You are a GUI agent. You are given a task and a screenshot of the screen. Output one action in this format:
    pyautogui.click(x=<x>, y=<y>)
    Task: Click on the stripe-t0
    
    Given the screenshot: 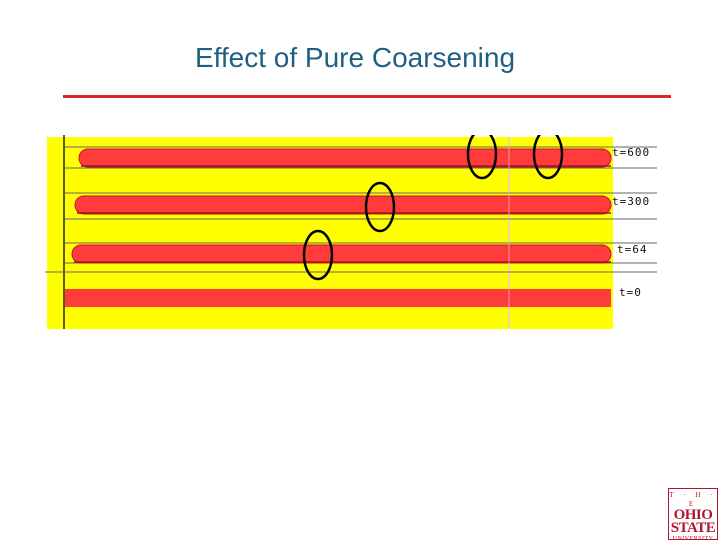 What is the action you would take?
    pyautogui.click(x=338, y=298)
    